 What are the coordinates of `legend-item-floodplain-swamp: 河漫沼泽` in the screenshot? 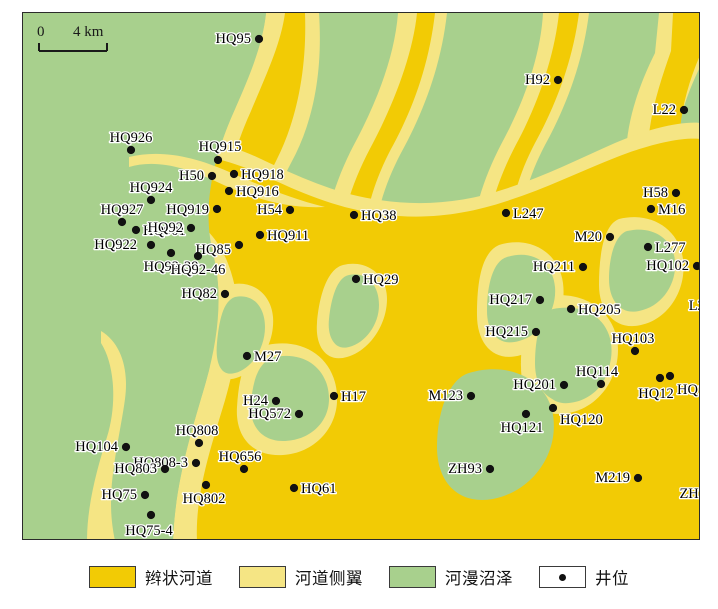 It's located at (451, 577).